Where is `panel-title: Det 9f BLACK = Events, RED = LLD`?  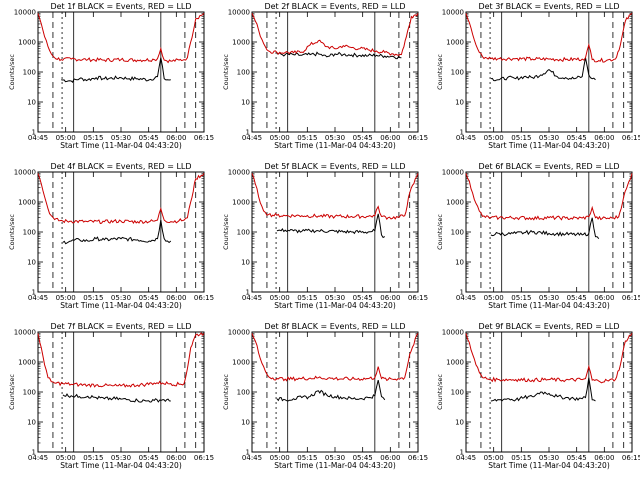 panel-title: Det 9f BLACK = Events, RED = LLD is located at coordinates (548, 326).